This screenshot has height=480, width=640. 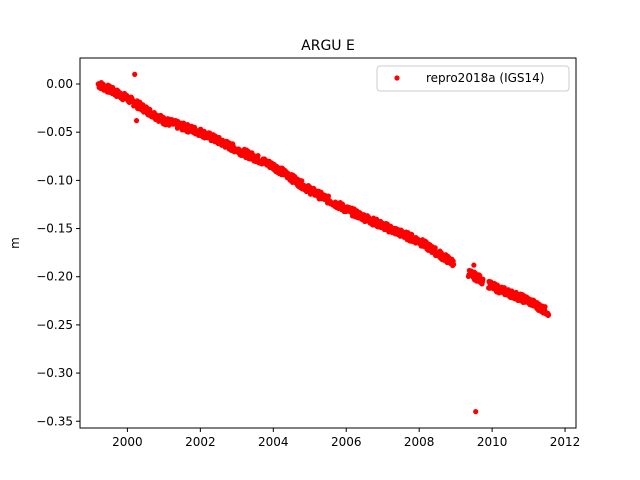 What do you see at coordinates (346, 442) in the screenshot?
I see `x-tick-label: 2006` at bounding box center [346, 442].